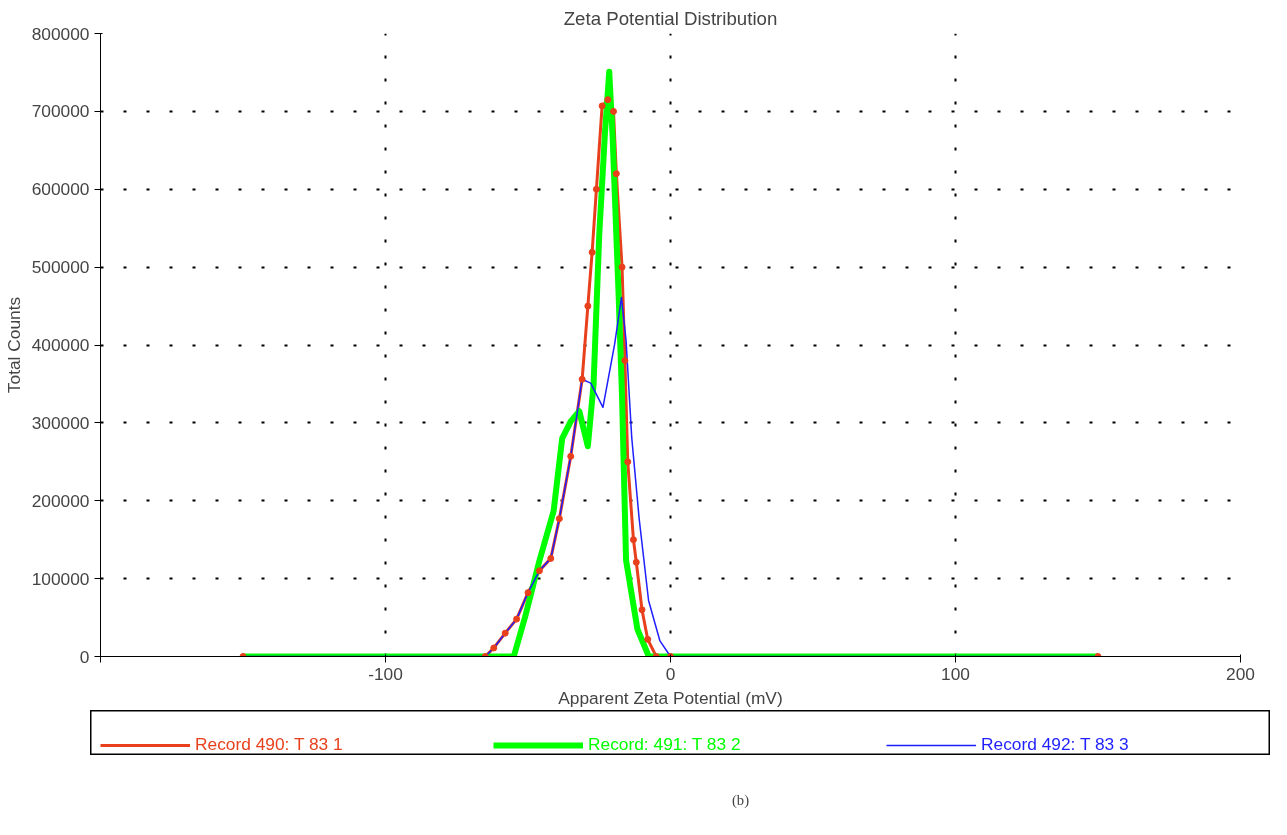 This screenshot has height=835, width=1287. What do you see at coordinates (664, 744) in the screenshot?
I see `text: Record: 491: T 83 2` at bounding box center [664, 744].